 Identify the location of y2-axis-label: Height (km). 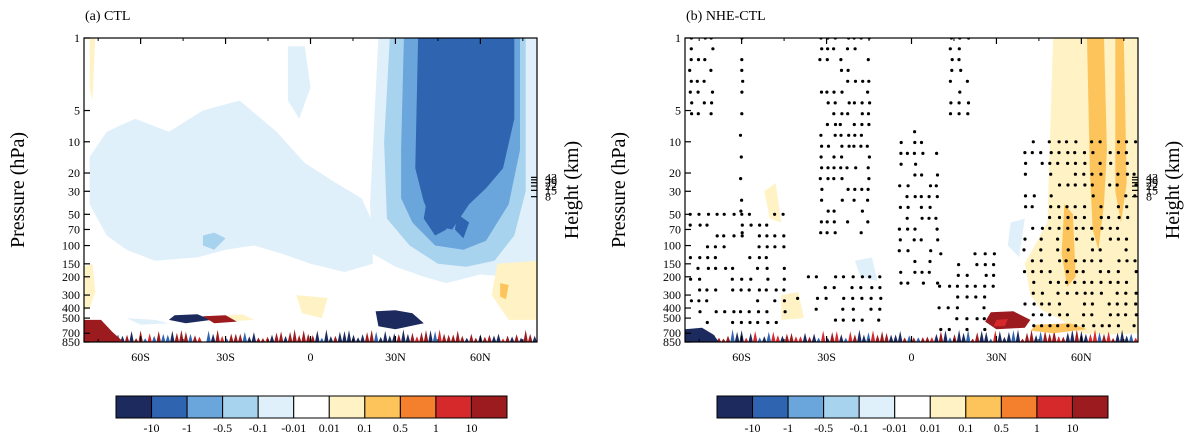
(1173, 190).